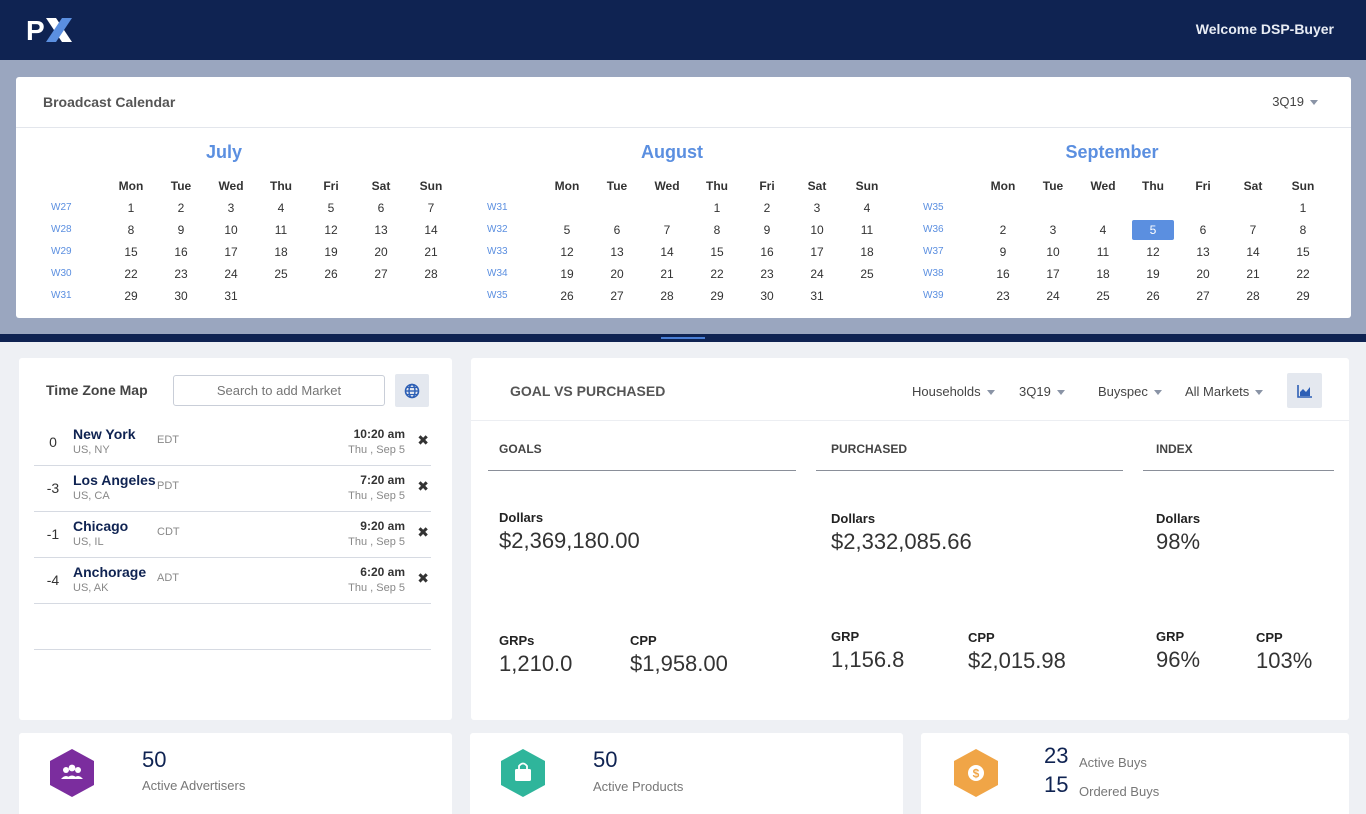 The image size is (1366, 814). I want to click on calendar-day: 10, so click(1053, 252).